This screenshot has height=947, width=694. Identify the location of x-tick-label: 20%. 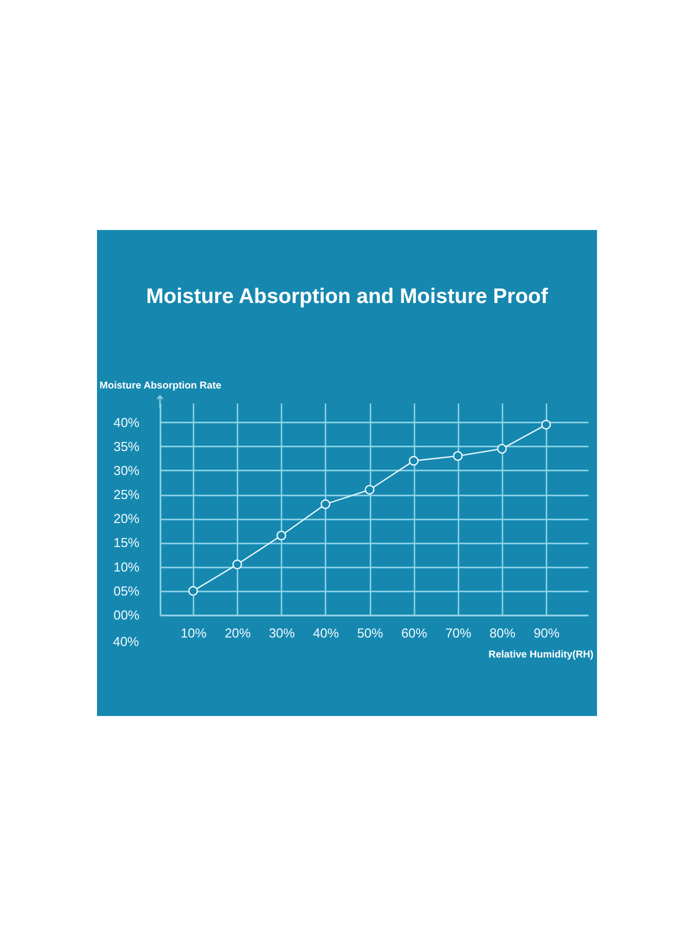
(238, 633).